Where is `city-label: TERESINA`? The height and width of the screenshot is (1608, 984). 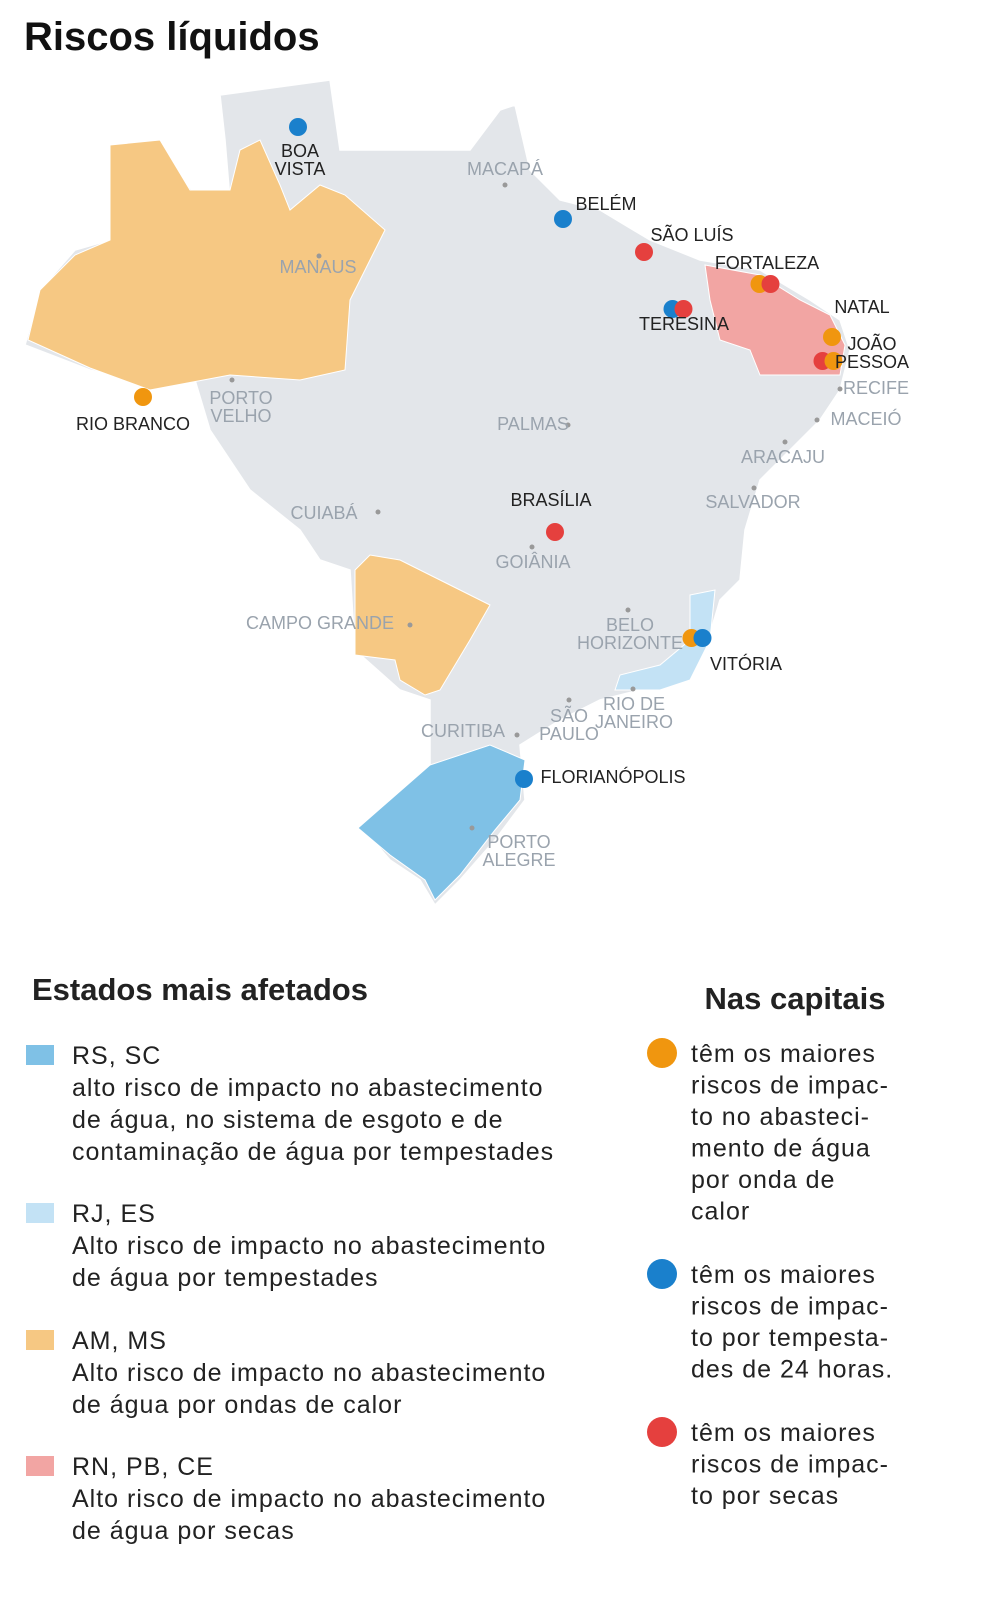 city-label: TERESINA is located at coordinates (684, 324).